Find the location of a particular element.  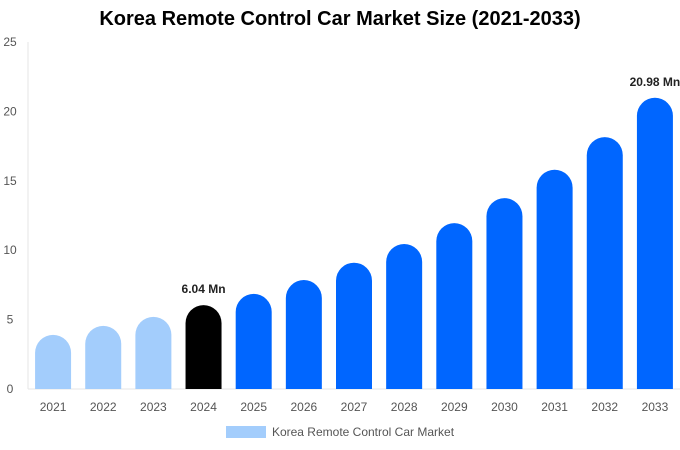

bar-2022 is located at coordinates (103, 357).